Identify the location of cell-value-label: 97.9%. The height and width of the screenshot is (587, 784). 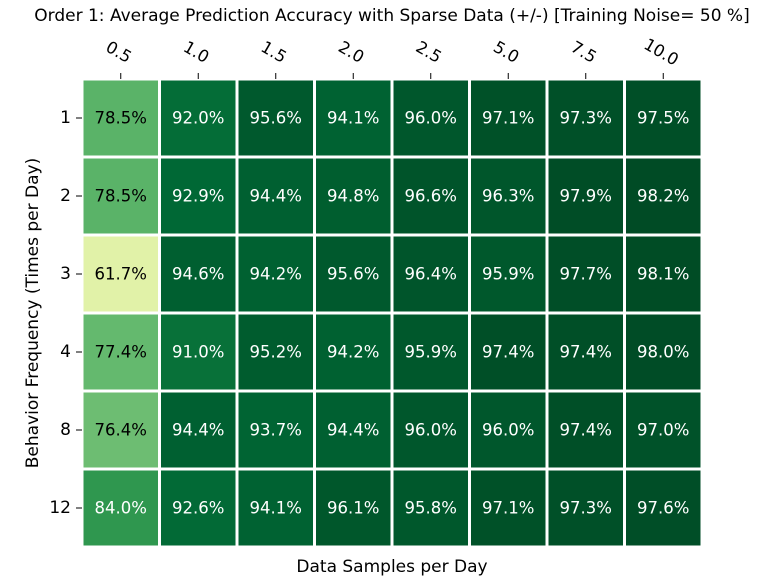
(586, 196).